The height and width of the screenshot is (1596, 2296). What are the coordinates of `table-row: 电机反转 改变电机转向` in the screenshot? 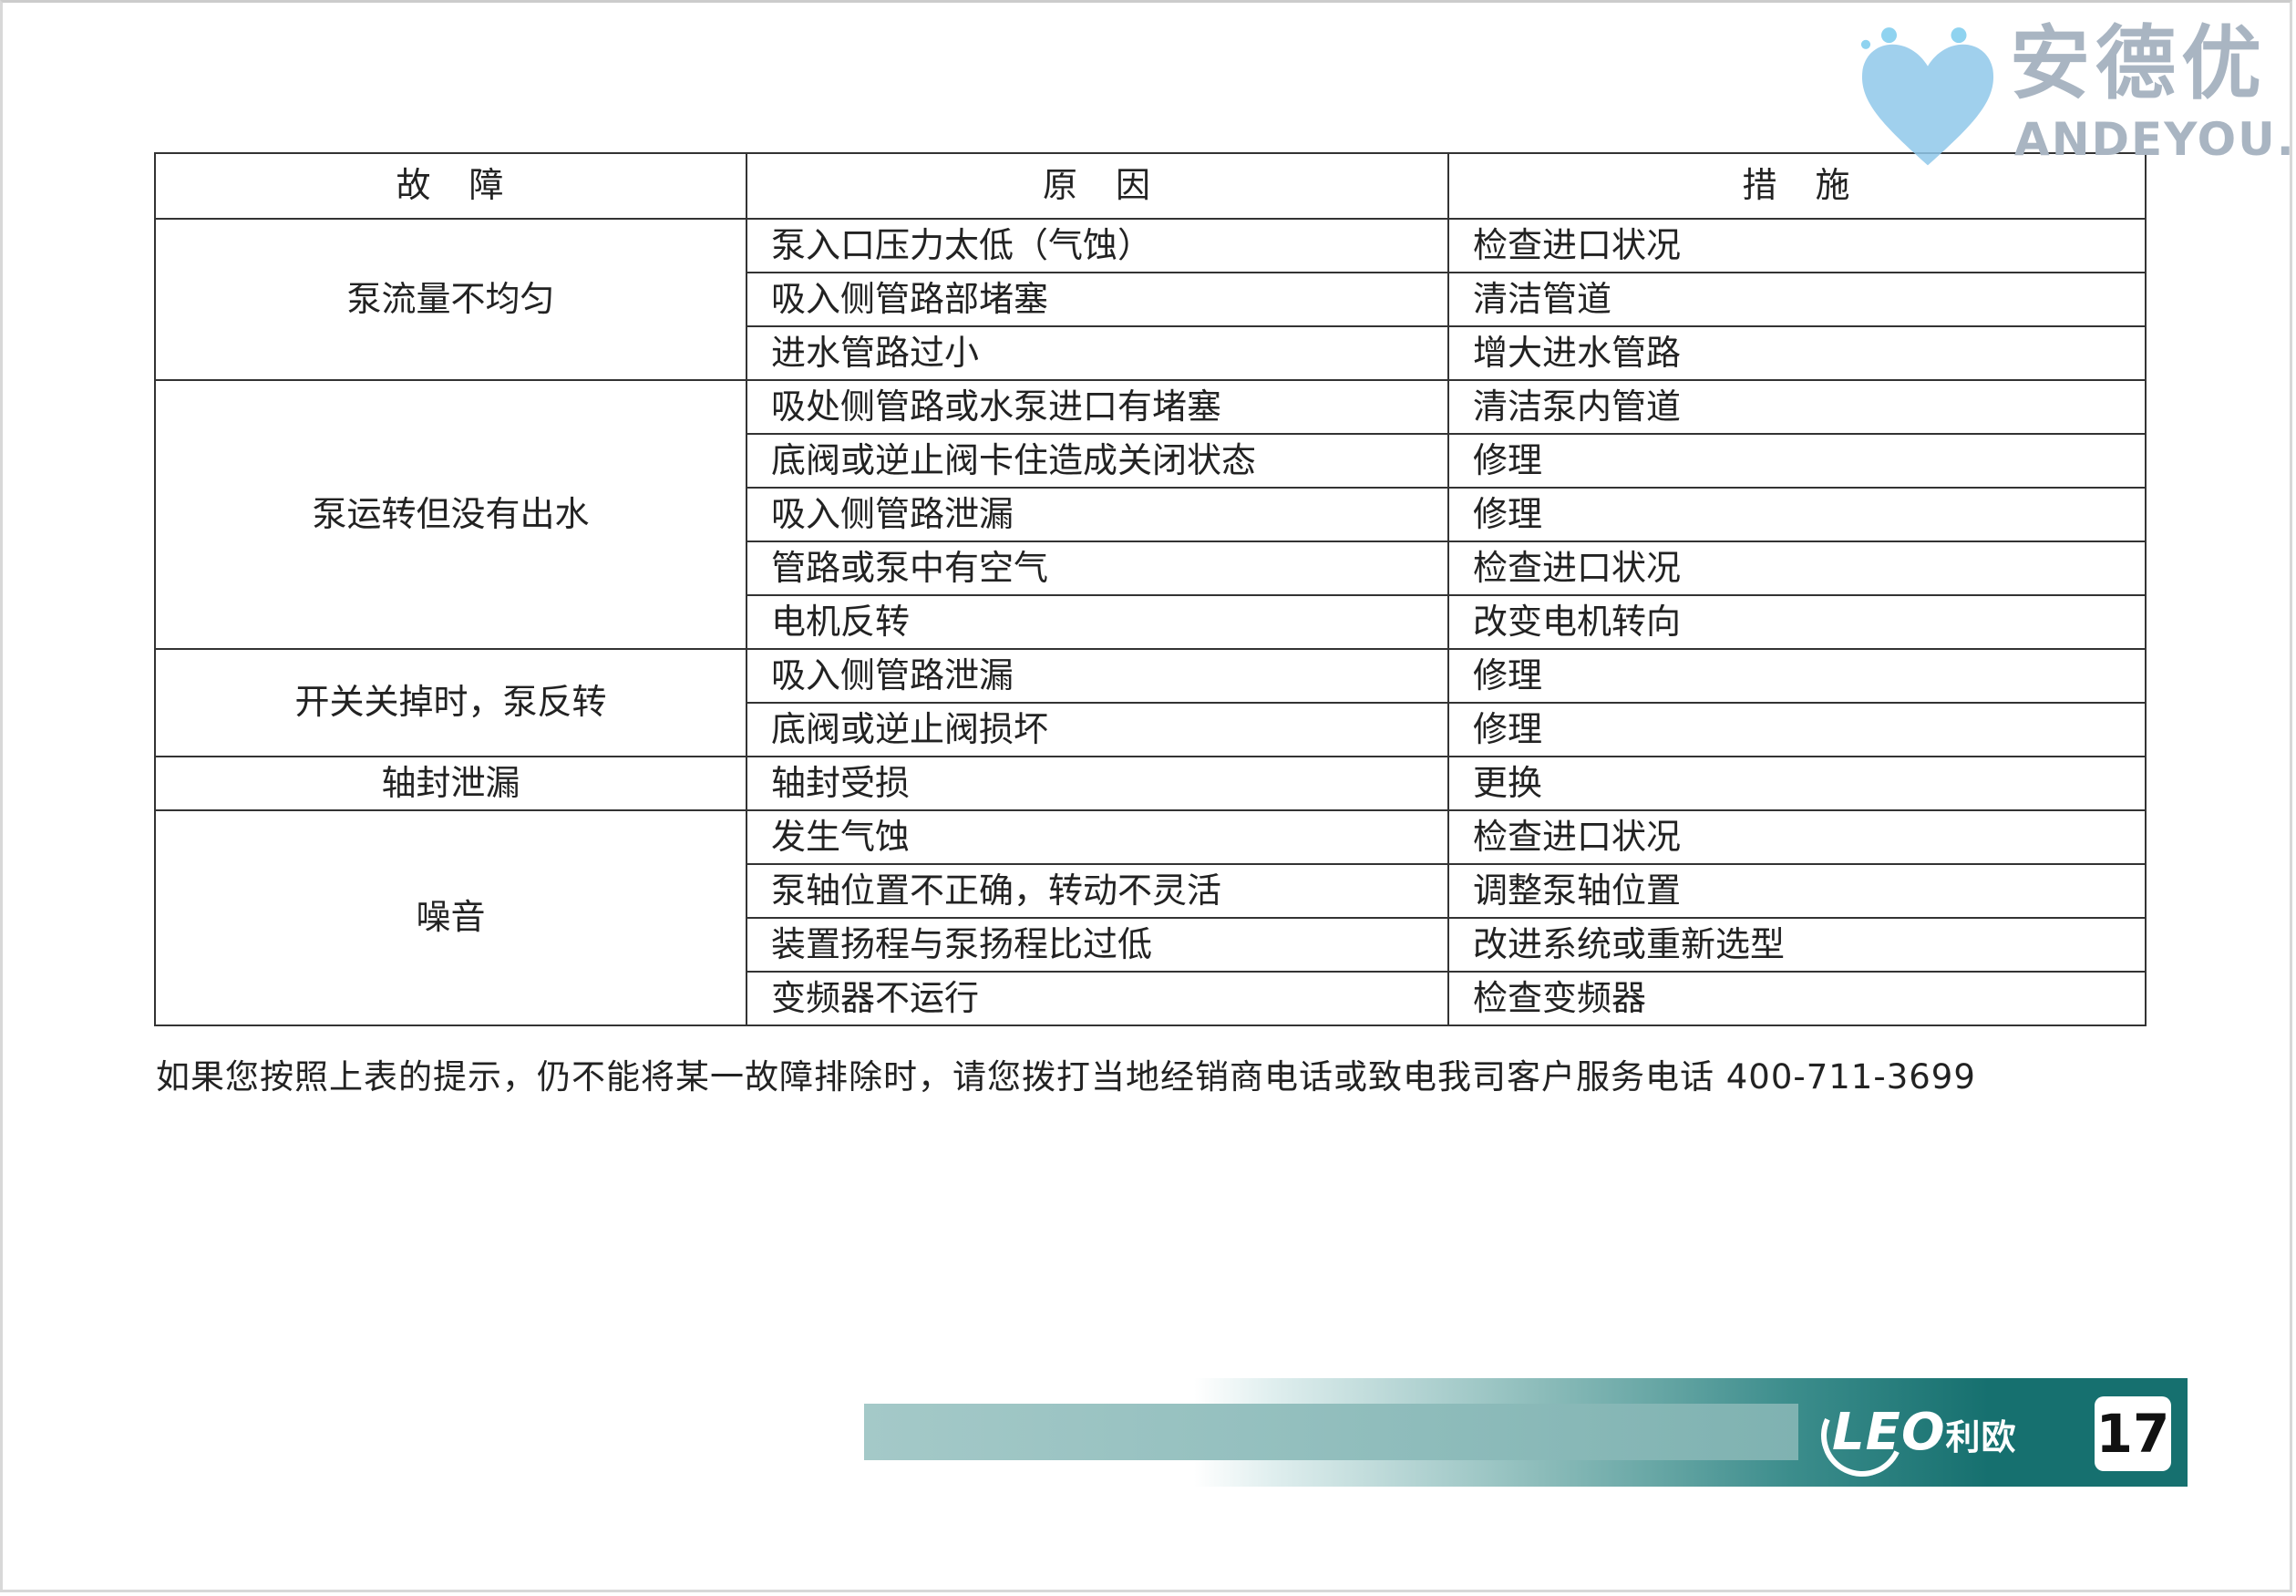 It's located at (1151, 622).